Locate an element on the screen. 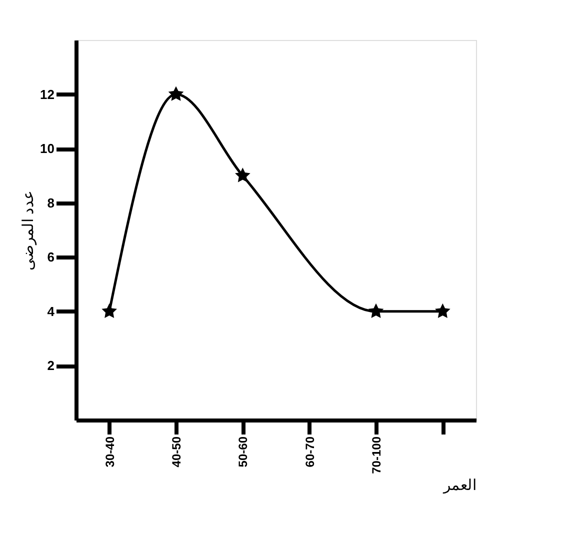 The width and height of the screenshot is (569, 537). x-axis-title: العمر is located at coordinates (459, 485).